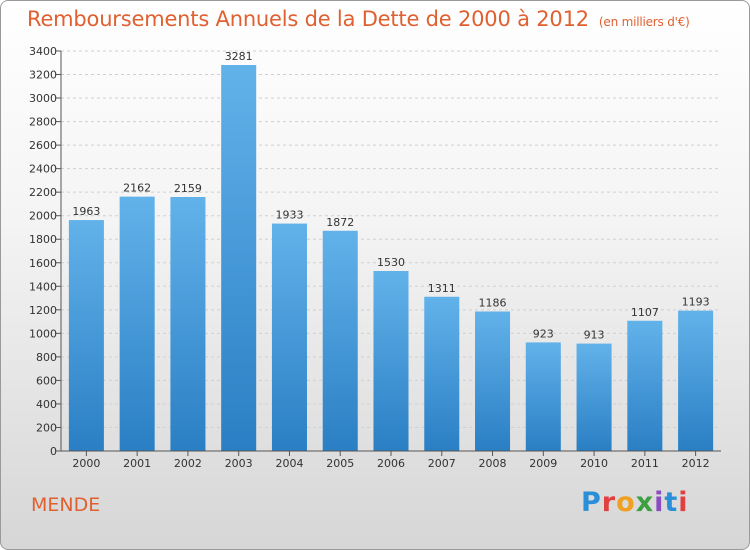 The image size is (750, 550). I want to click on data-label: 1530, so click(391, 262).